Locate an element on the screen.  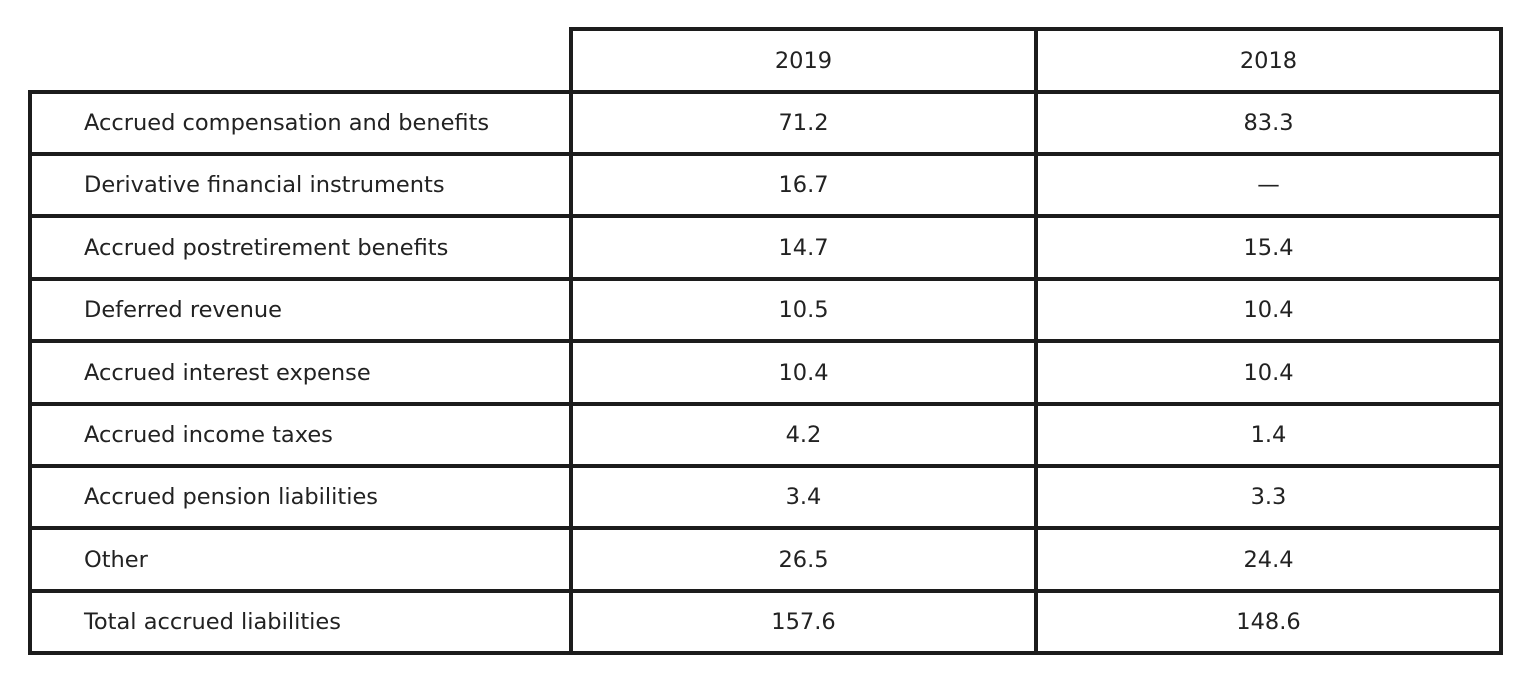
row-label: Deferred revenue is located at coordinates (183, 310).